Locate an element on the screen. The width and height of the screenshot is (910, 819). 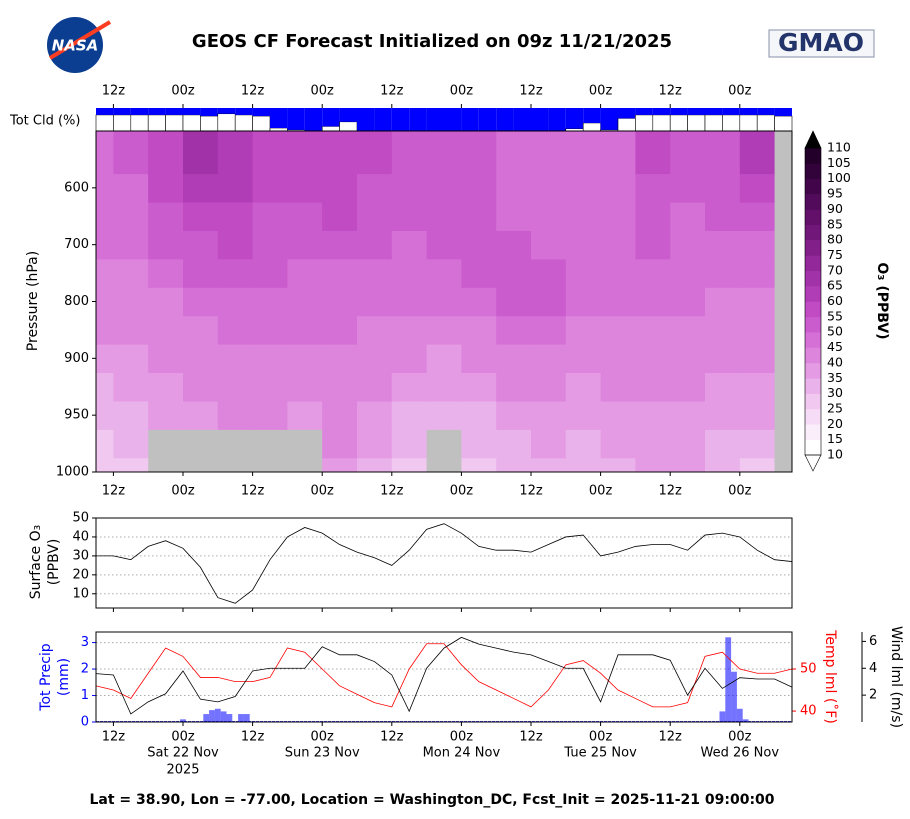
colorbar-tick-label: 110 is located at coordinates (839, 147).